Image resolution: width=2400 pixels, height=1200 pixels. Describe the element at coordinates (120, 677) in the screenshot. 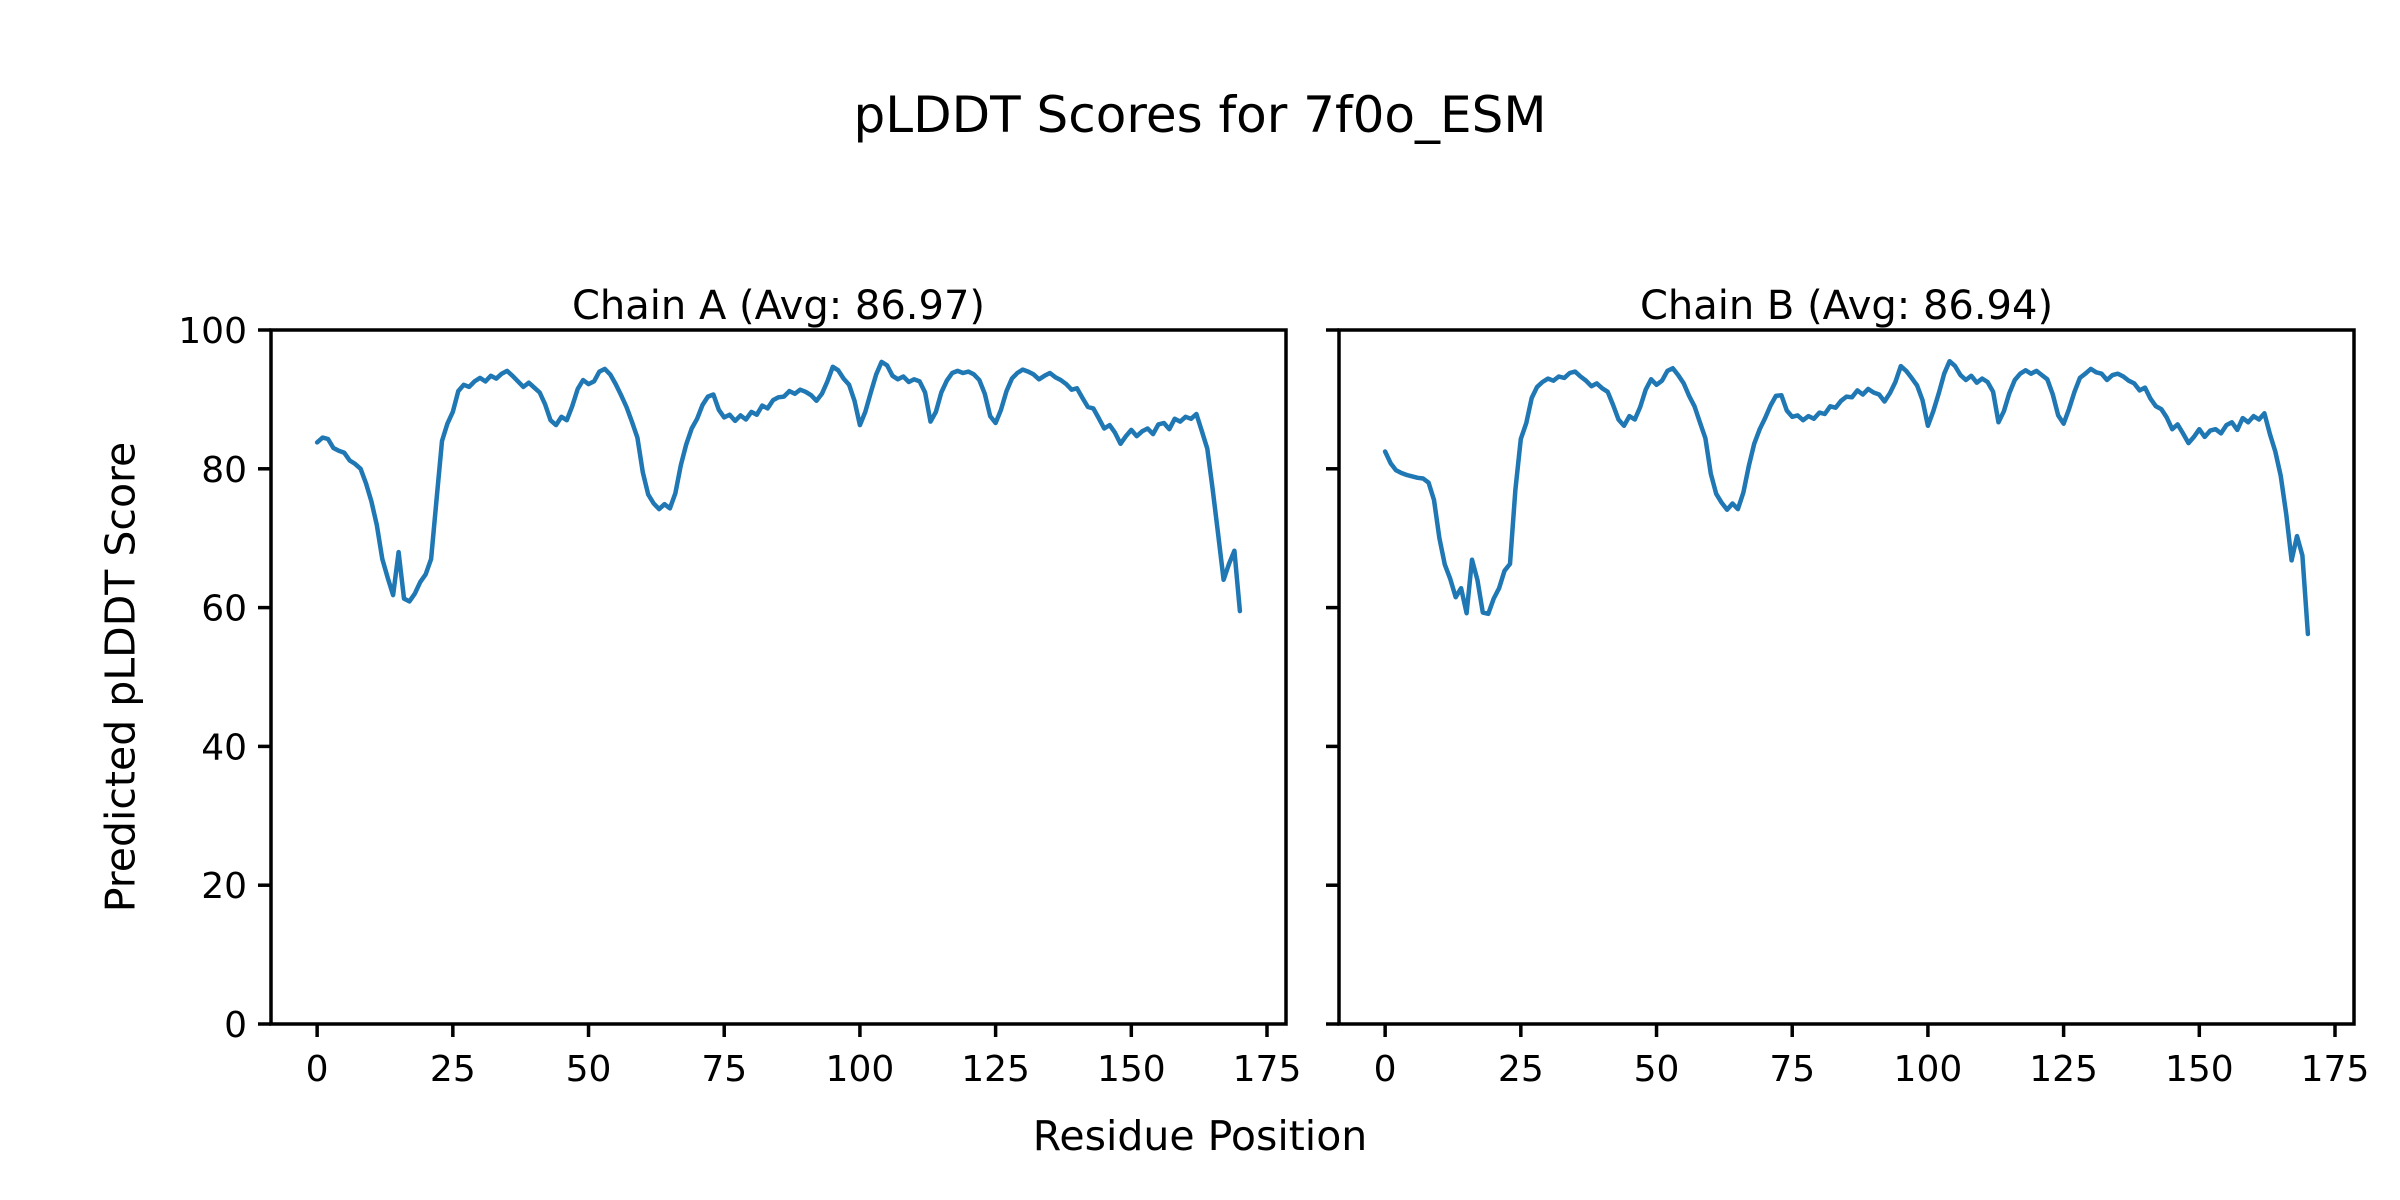

I see `y-axis-label: Predicted pLDDT Score` at that location.